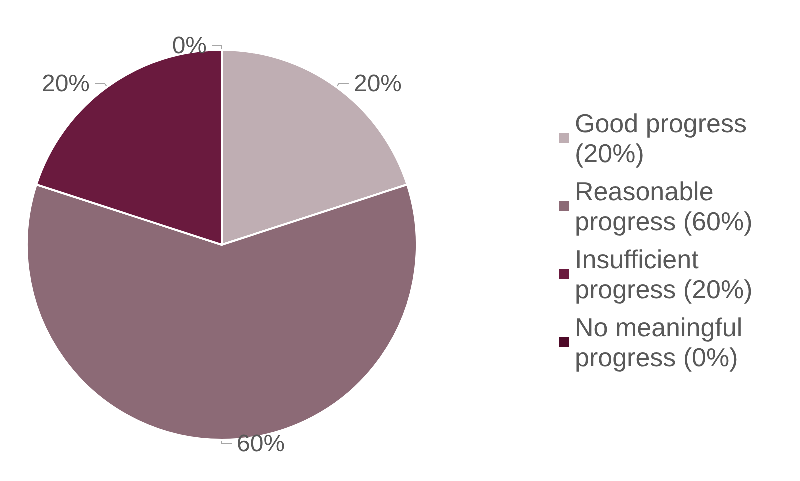  I want to click on data-label: 60%, so click(261, 444).